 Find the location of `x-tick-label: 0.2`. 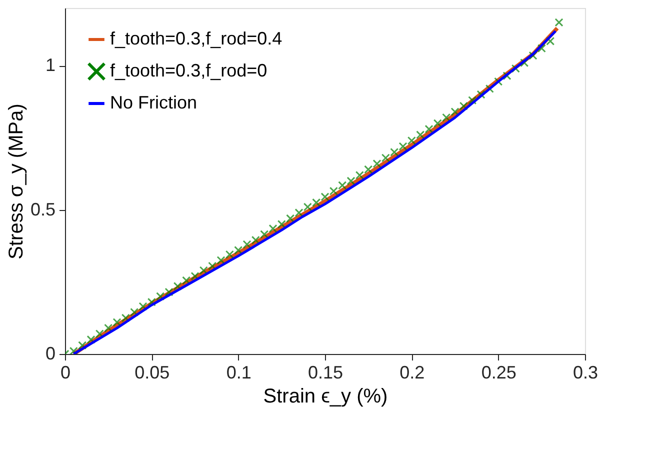

x-tick-label: 0.2 is located at coordinates (412, 372).